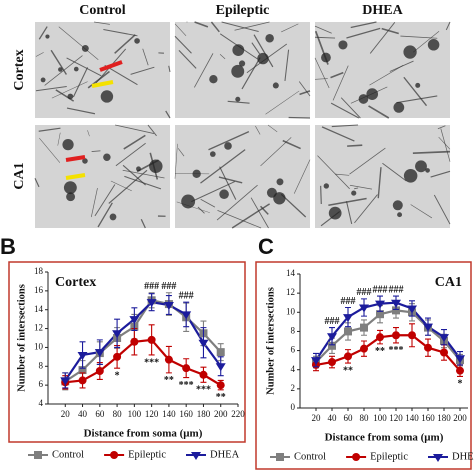  I want to click on legend-label: DHEA, so click(225, 454).